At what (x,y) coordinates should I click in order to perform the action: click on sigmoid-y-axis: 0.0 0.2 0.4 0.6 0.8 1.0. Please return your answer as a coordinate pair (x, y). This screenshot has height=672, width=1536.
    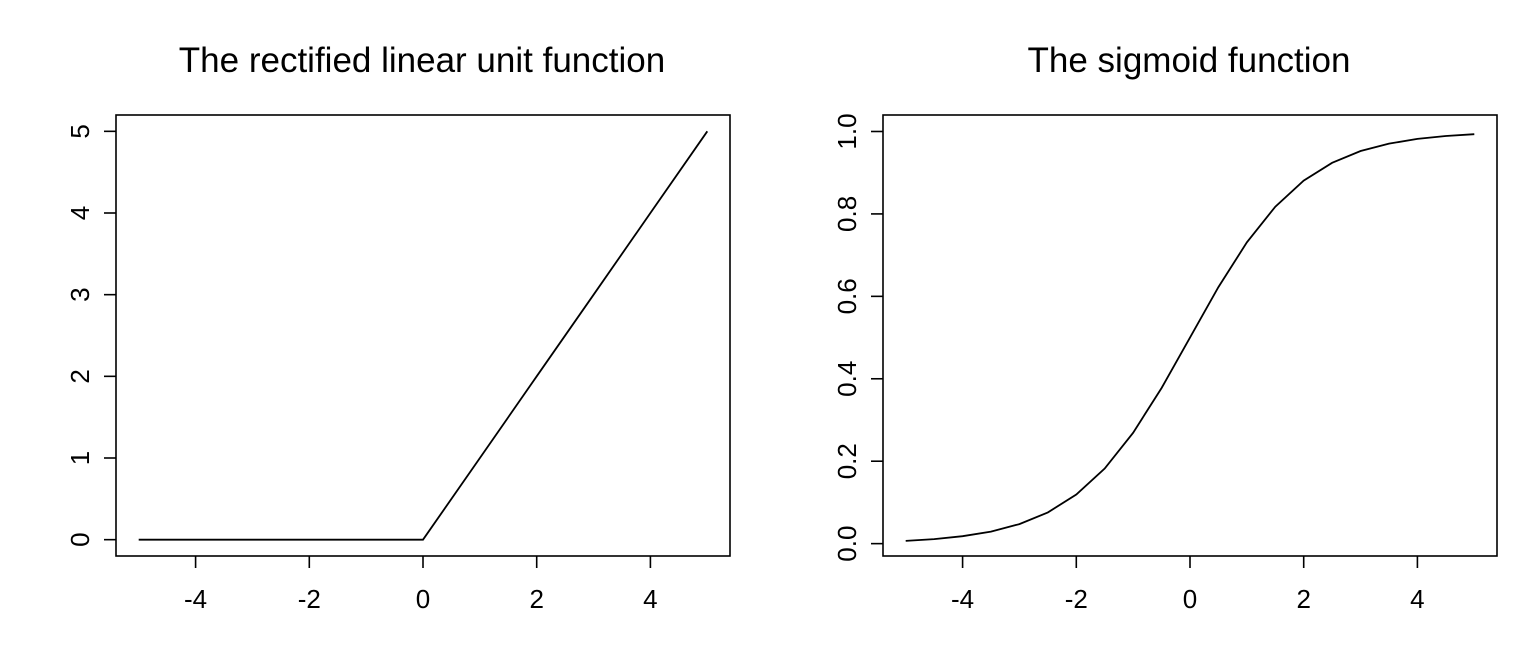
    Looking at the image, I should click on (857, 337).